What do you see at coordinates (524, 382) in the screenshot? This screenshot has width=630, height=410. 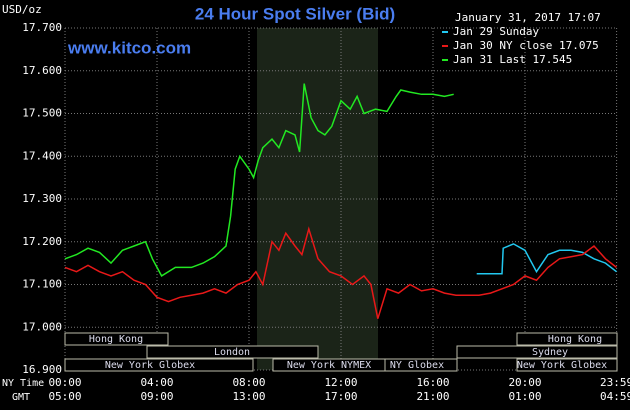 I see `x-tick-label: 20:00` at bounding box center [524, 382].